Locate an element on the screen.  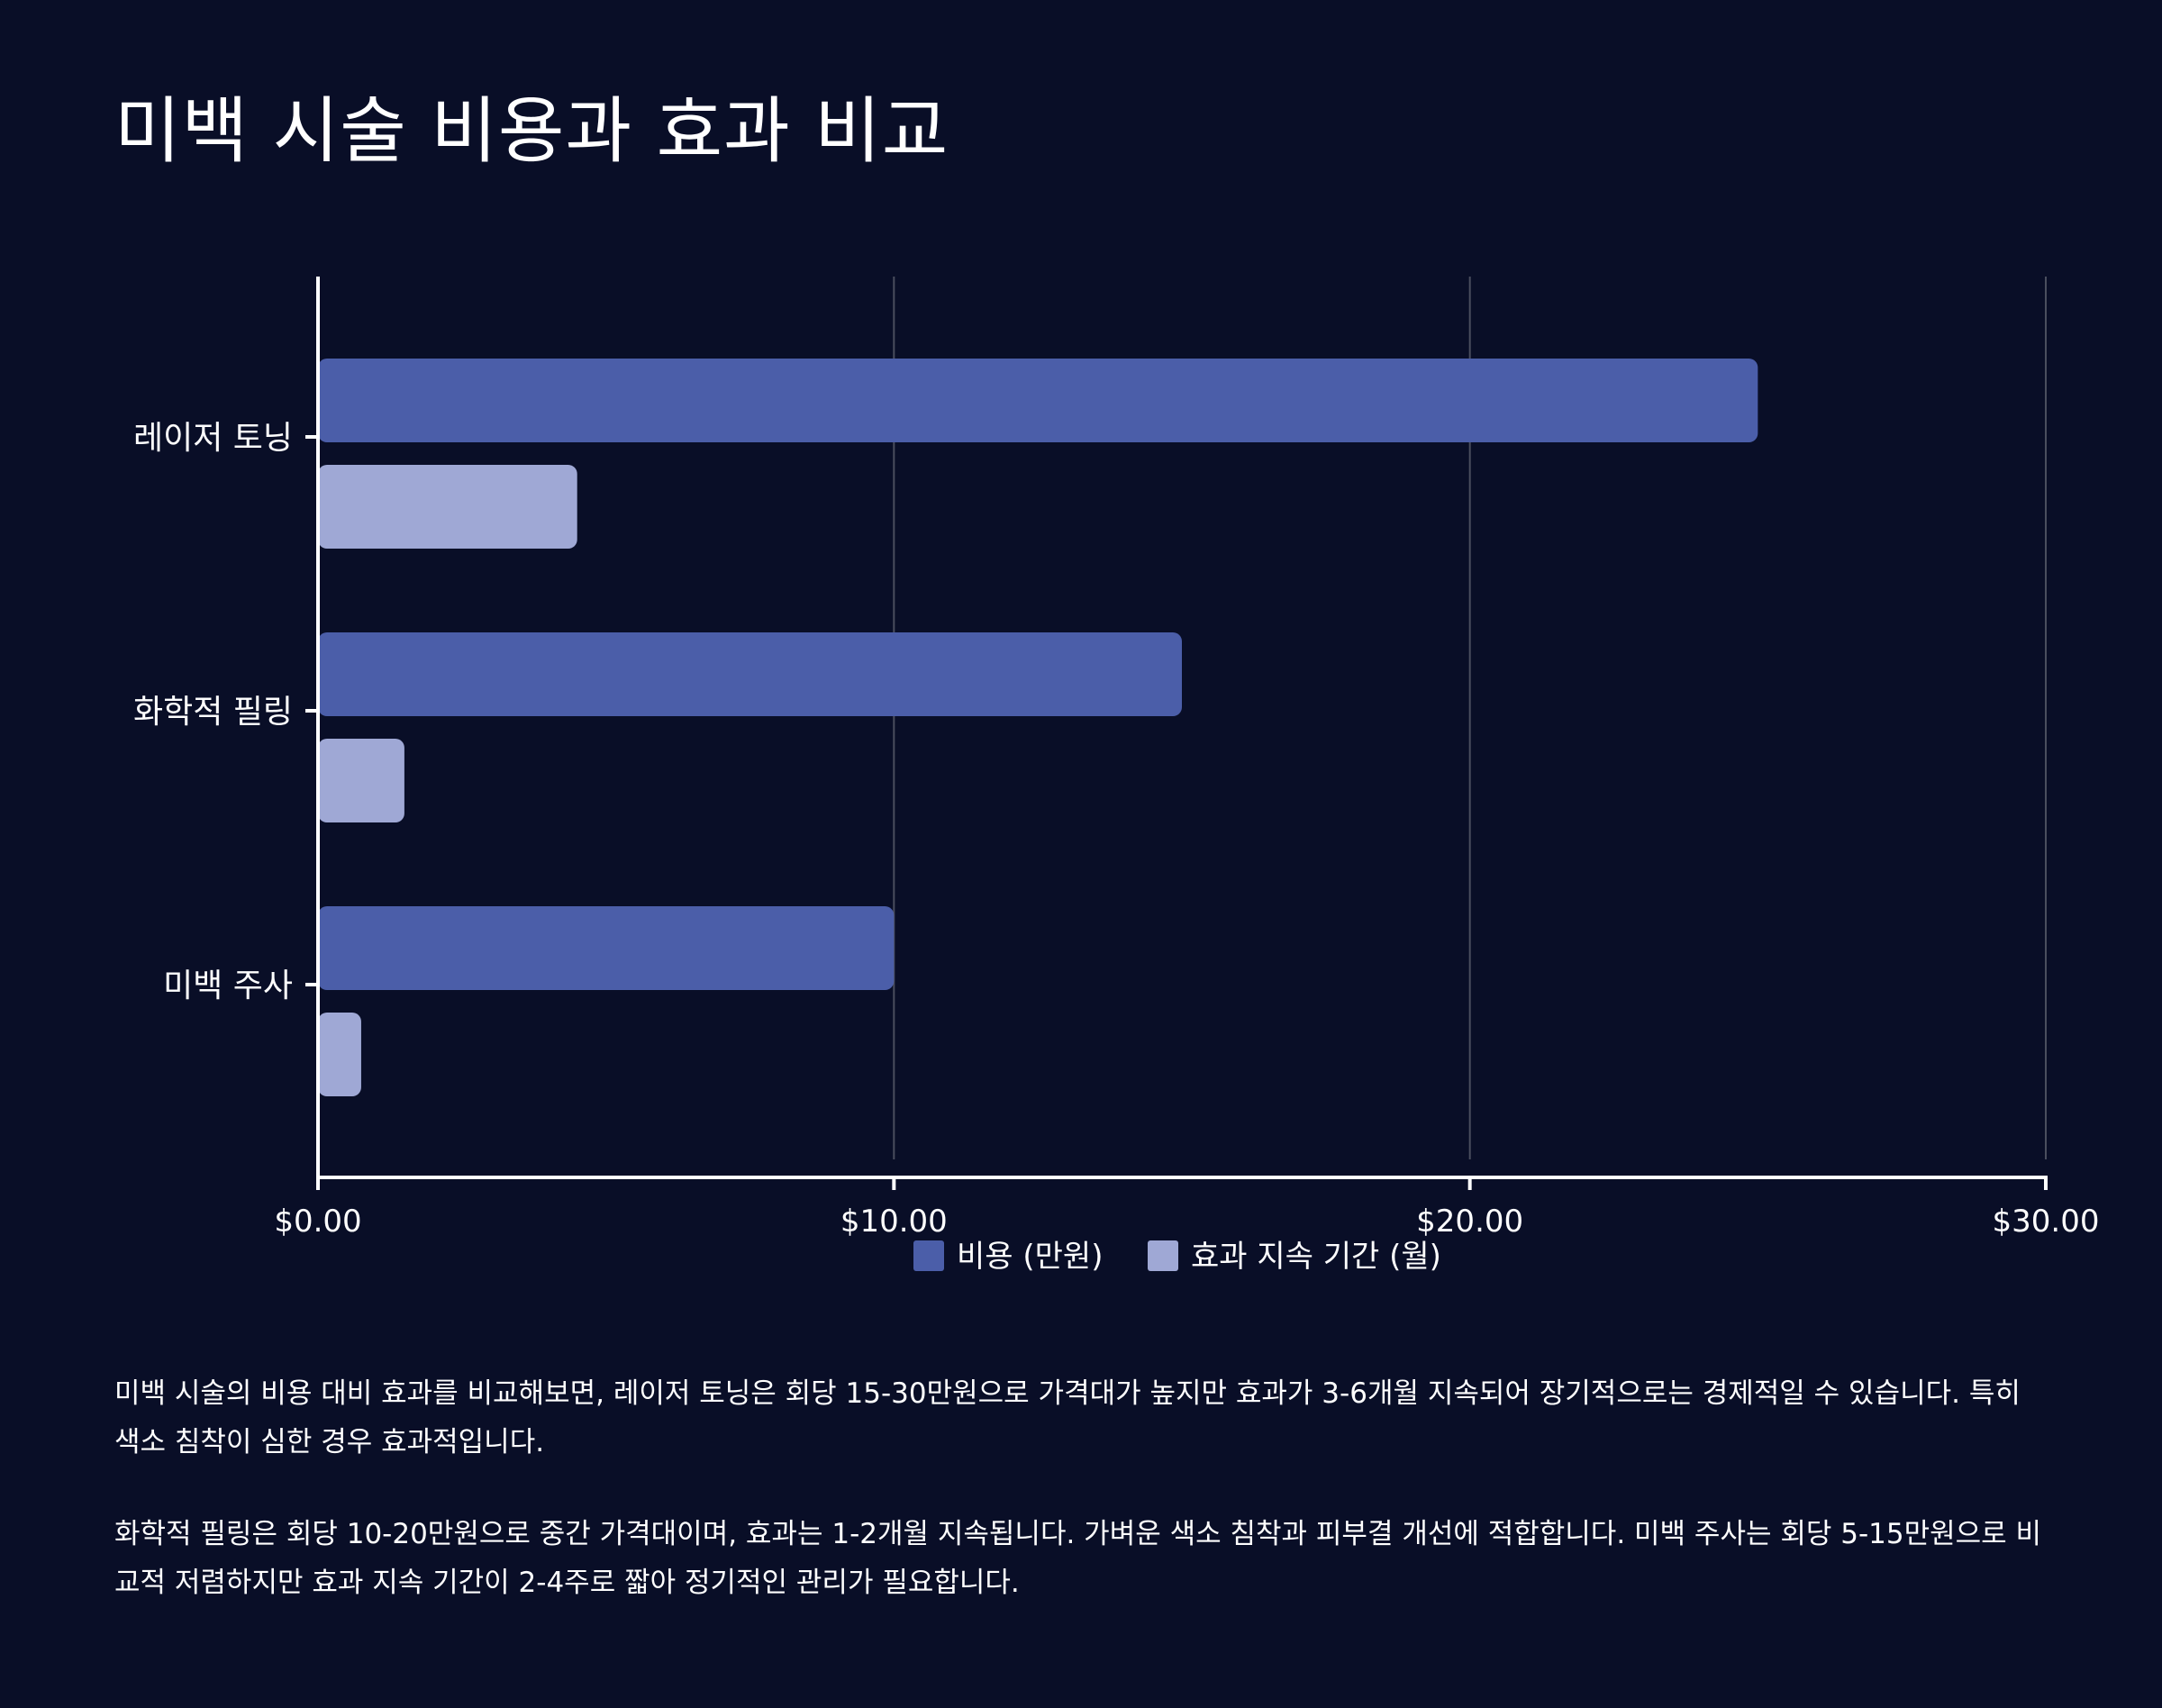
legend-label: 효과 지속 기간 (월) is located at coordinates (1316, 1257).